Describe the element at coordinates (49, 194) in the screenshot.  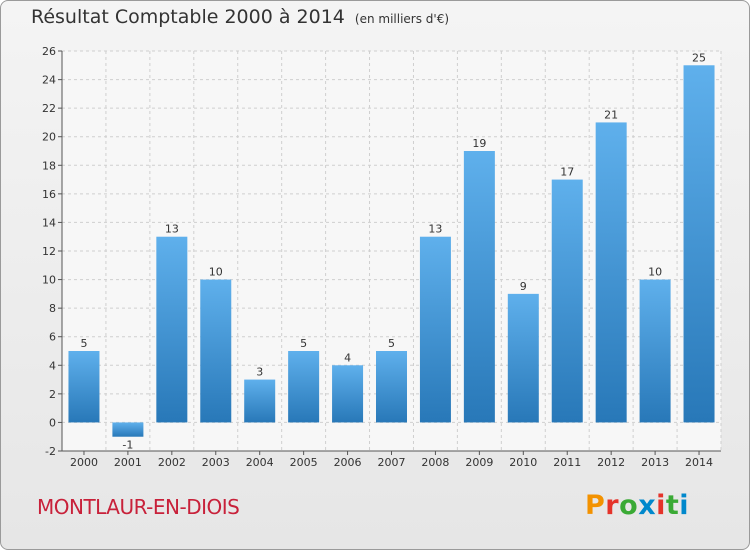
I see `y-tick-label: 16` at that location.